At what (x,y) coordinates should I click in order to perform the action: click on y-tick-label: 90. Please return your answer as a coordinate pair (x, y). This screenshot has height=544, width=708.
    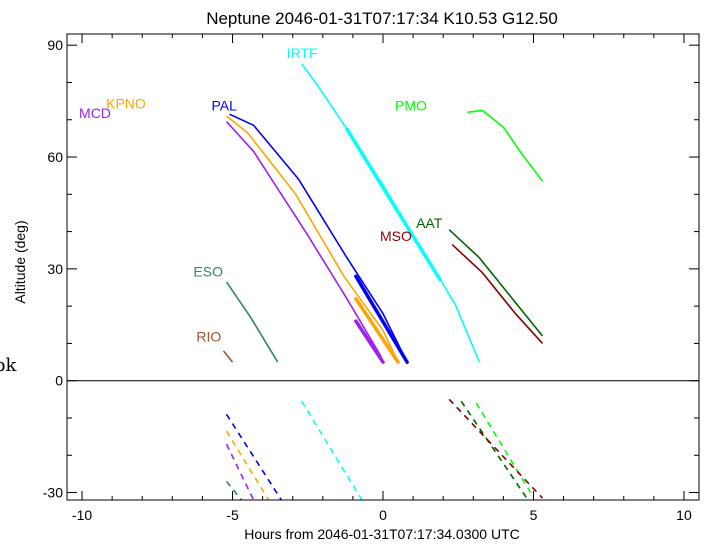
    Looking at the image, I should click on (55, 45).